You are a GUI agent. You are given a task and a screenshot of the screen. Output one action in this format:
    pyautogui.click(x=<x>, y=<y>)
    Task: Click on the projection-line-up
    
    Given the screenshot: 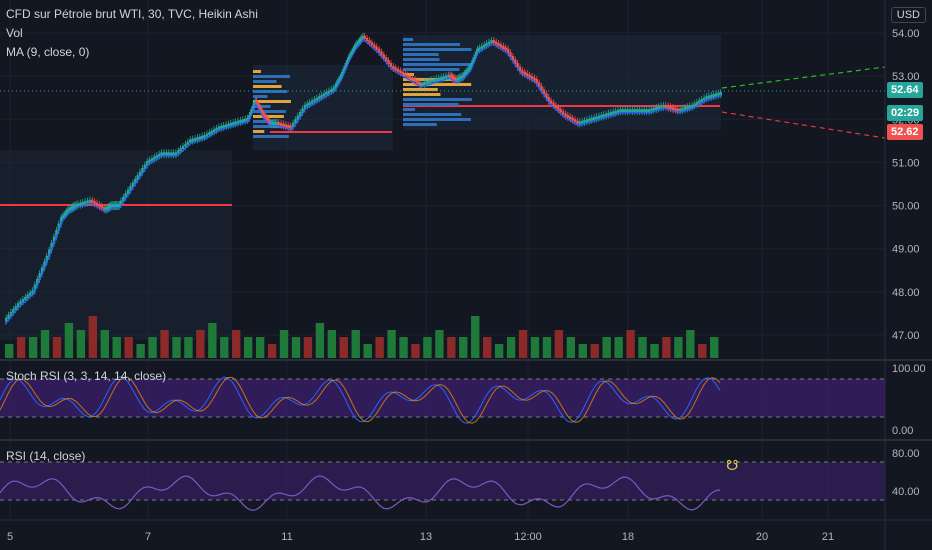 What is the action you would take?
    pyautogui.click(x=803, y=77)
    